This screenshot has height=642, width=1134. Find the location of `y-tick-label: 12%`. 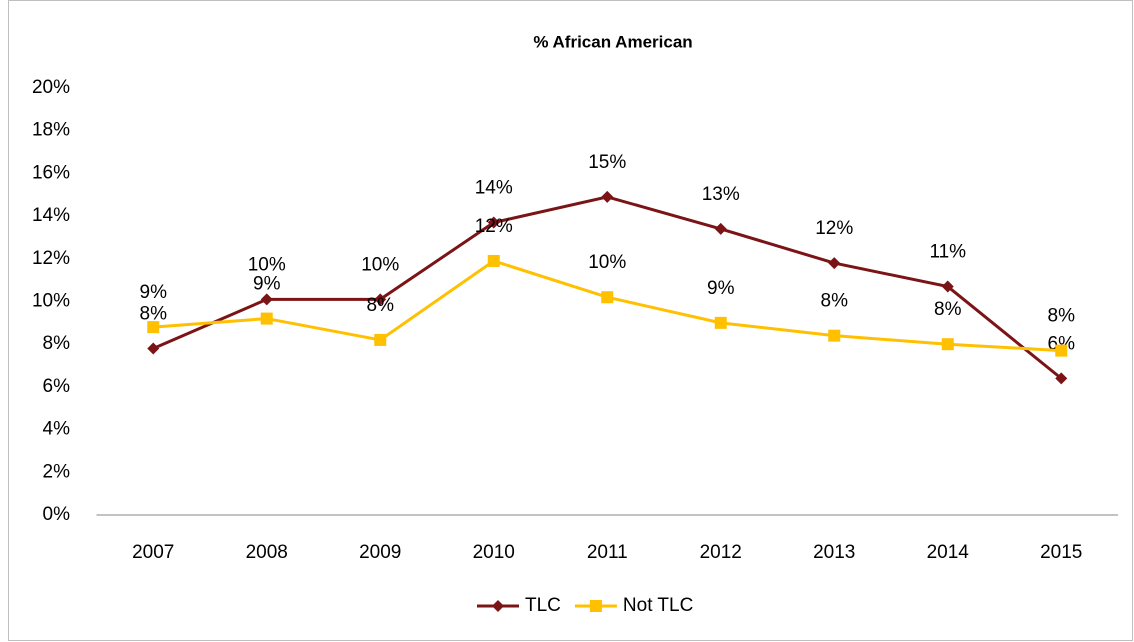

y-tick-label: 12% is located at coordinates (51, 258).